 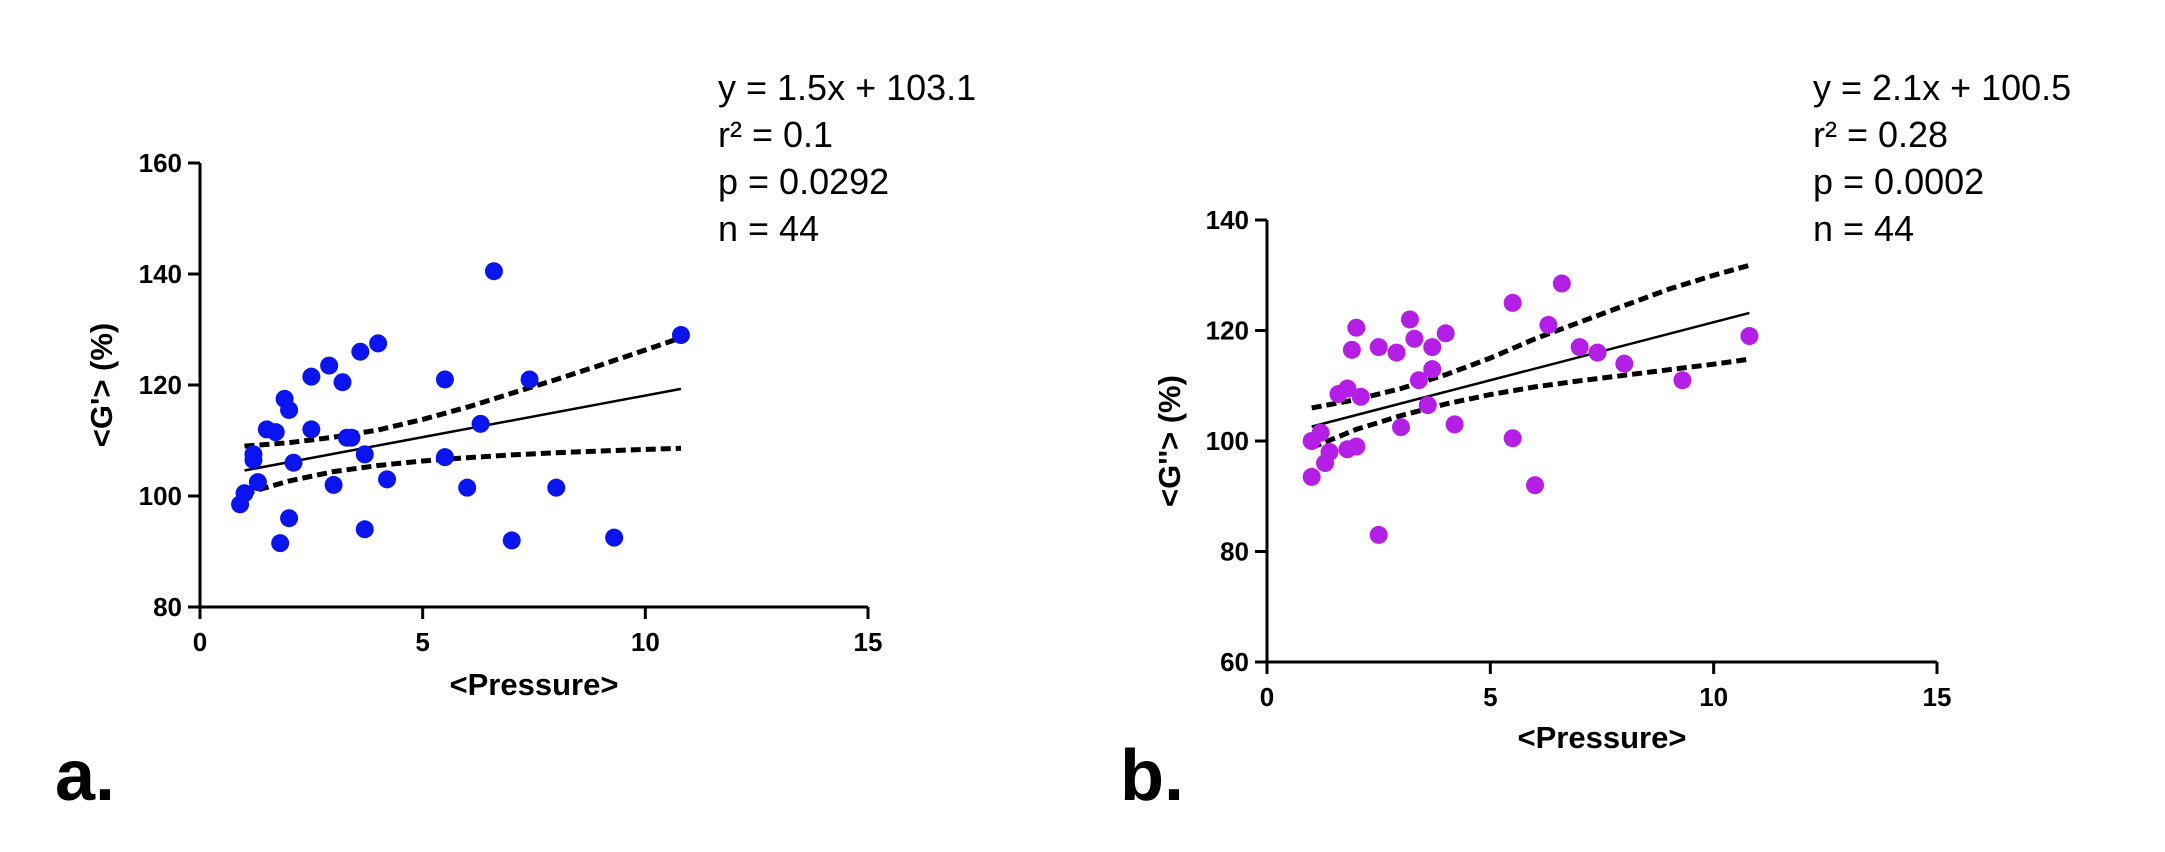 I want to click on y-tick-label: 60, so click(x=1234, y=662).